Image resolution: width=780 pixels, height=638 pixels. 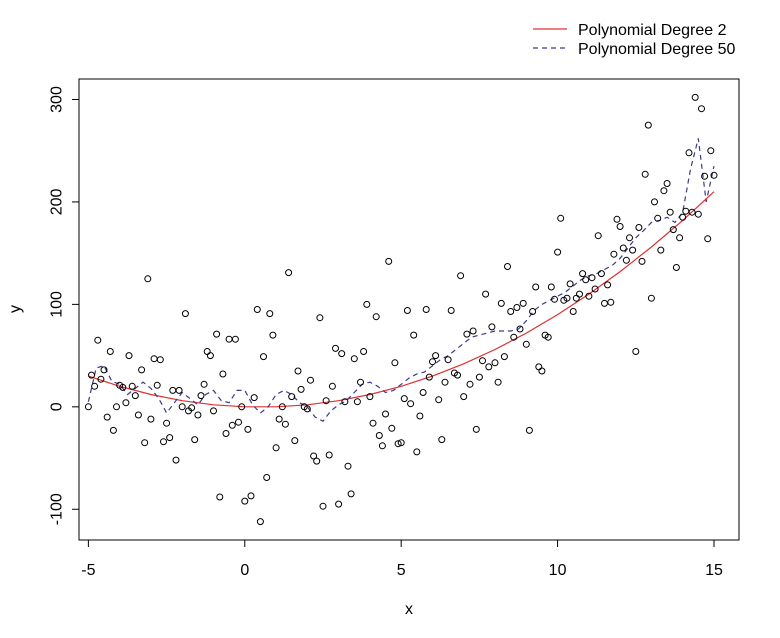 What do you see at coordinates (657, 49) in the screenshot?
I see `legend-label-degree-50: Polynomial Degree 50` at bounding box center [657, 49].